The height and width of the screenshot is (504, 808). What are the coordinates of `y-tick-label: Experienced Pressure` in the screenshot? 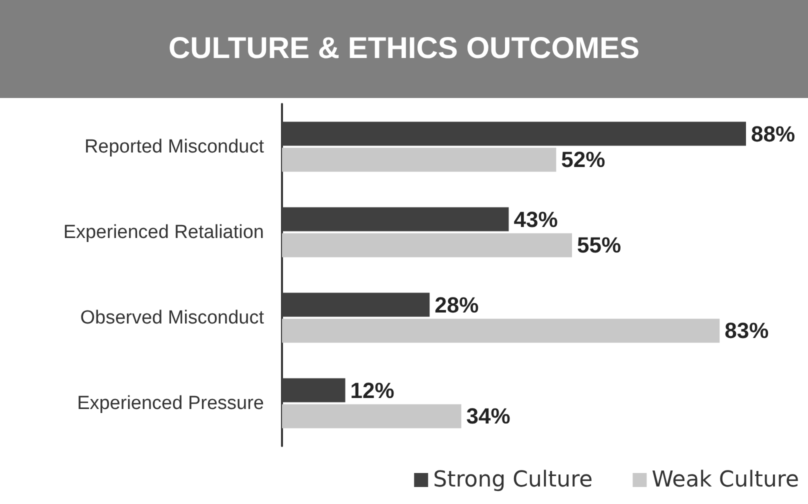 It's located at (170, 403).